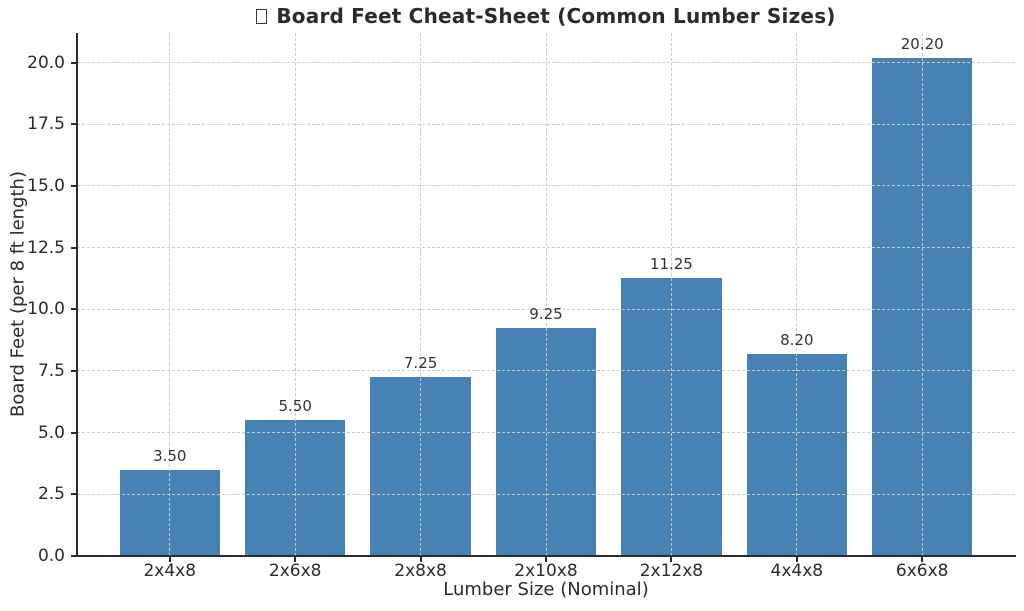 The height and width of the screenshot is (611, 1024). Describe the element at coordinates (46, 185) in the screenshot. I see `y-tick-label: 15.0` at that location.